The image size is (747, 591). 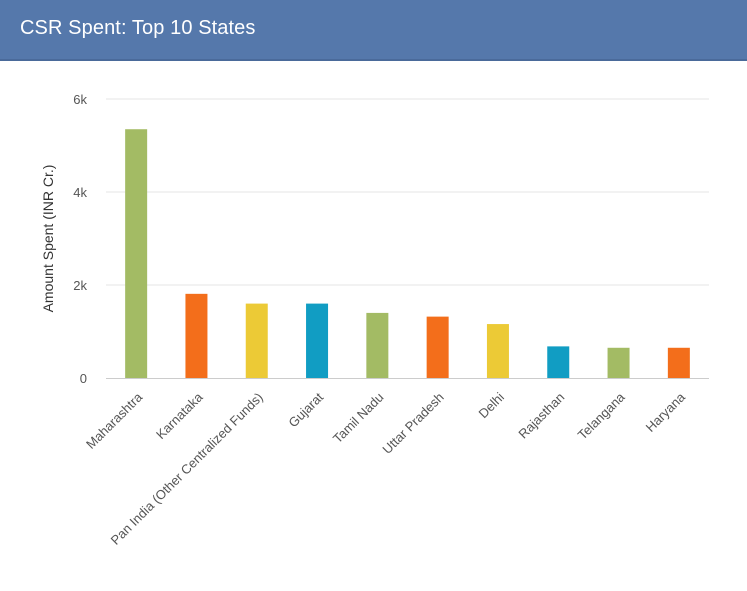 I want to click on x-tick-label: Gujarat, so click(x=305, y=409).